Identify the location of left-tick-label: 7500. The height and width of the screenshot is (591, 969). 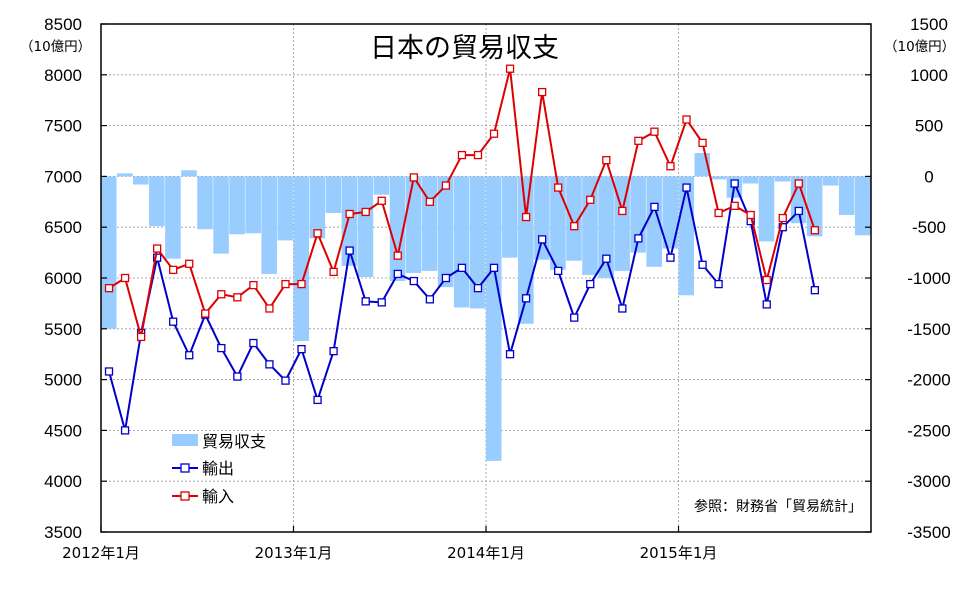
(63, 126).